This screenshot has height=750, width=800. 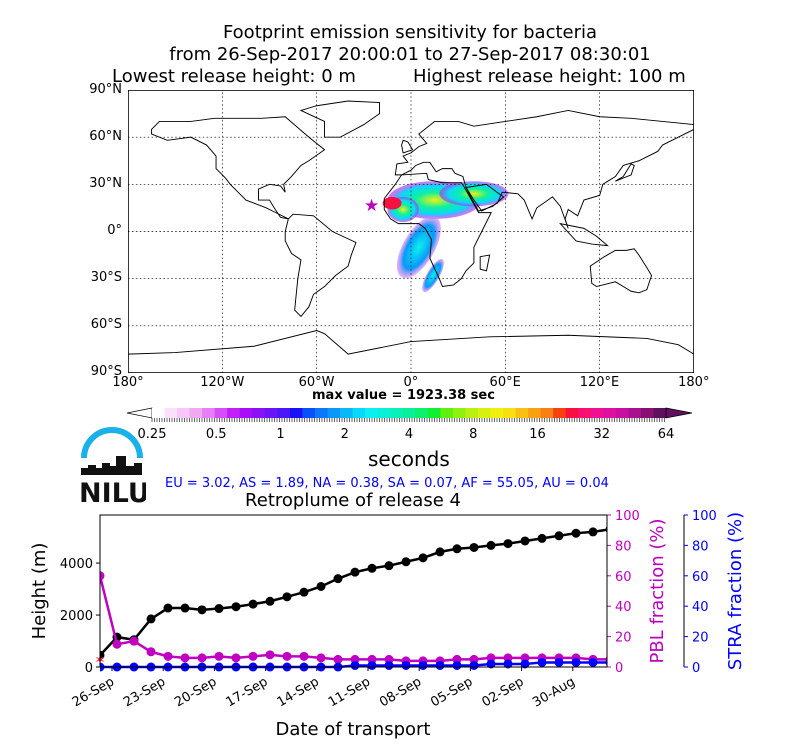 What do you see at coordinates (353, 619) in the screenshot?
I see `series-line-pbl-fraction` at bounding box center [353, 619].